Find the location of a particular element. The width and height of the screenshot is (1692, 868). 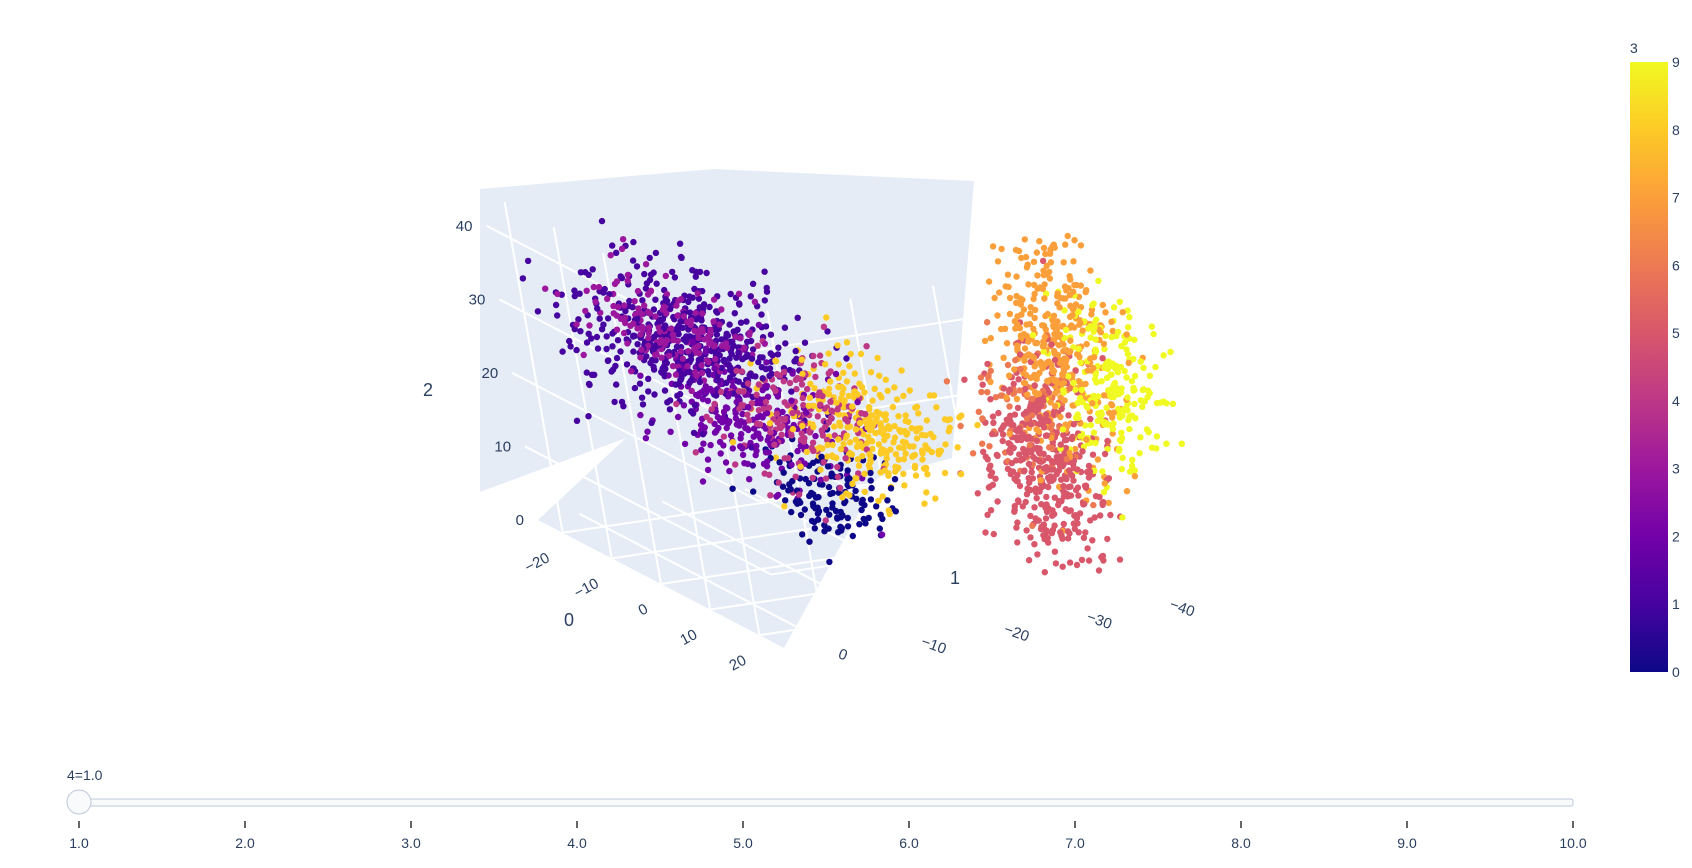

slider-tick-label: 9.0 is located at coordinates (1407, 843).